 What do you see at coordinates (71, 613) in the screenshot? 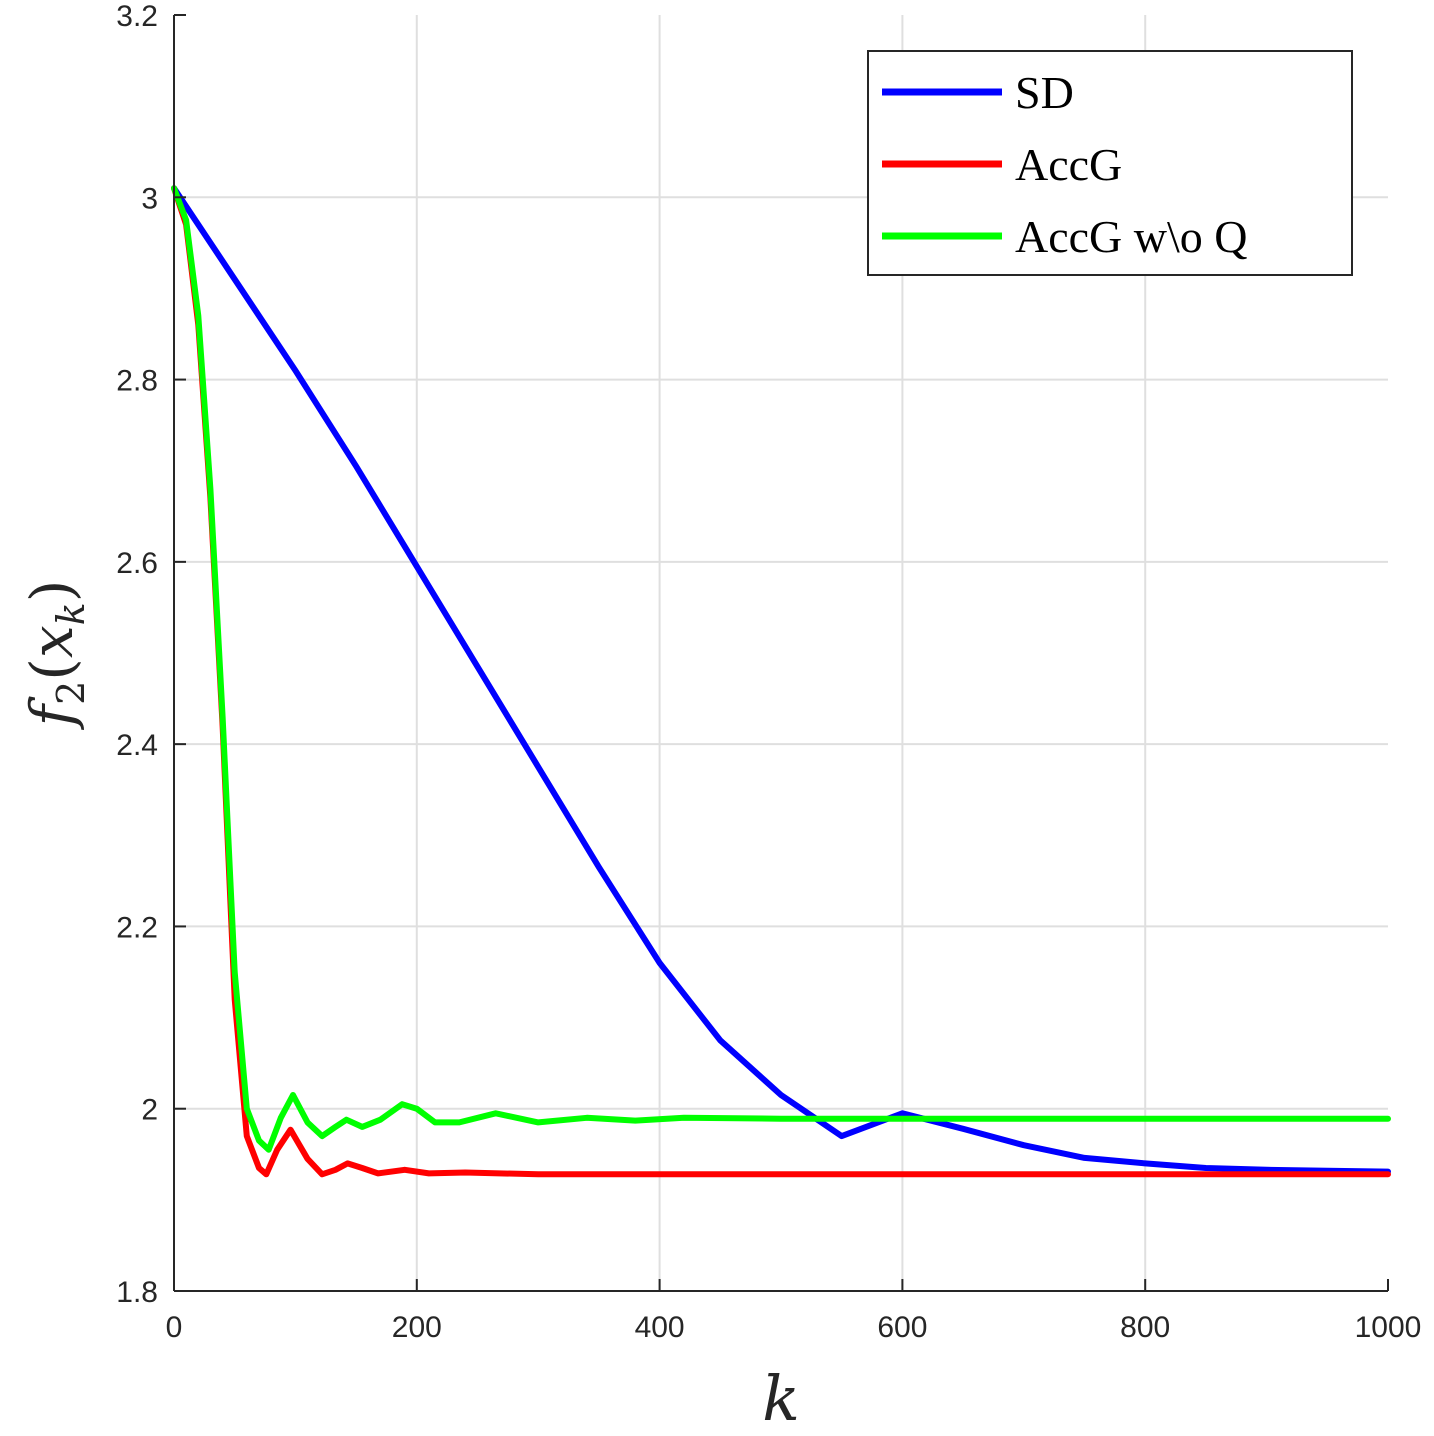
I see `y-axis-label-varsub: k` at bounding box center [71, 613].